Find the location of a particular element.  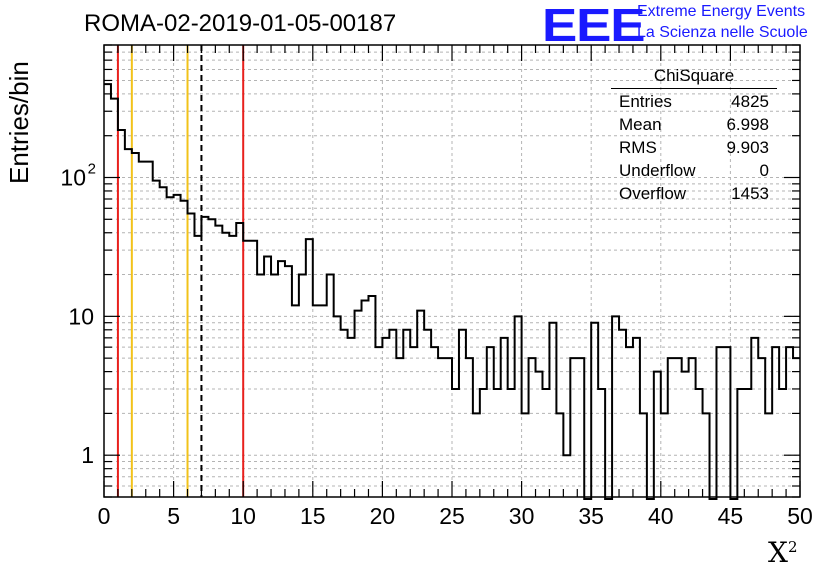

stats-value: 9.903 is located at coordinates (747, 147).